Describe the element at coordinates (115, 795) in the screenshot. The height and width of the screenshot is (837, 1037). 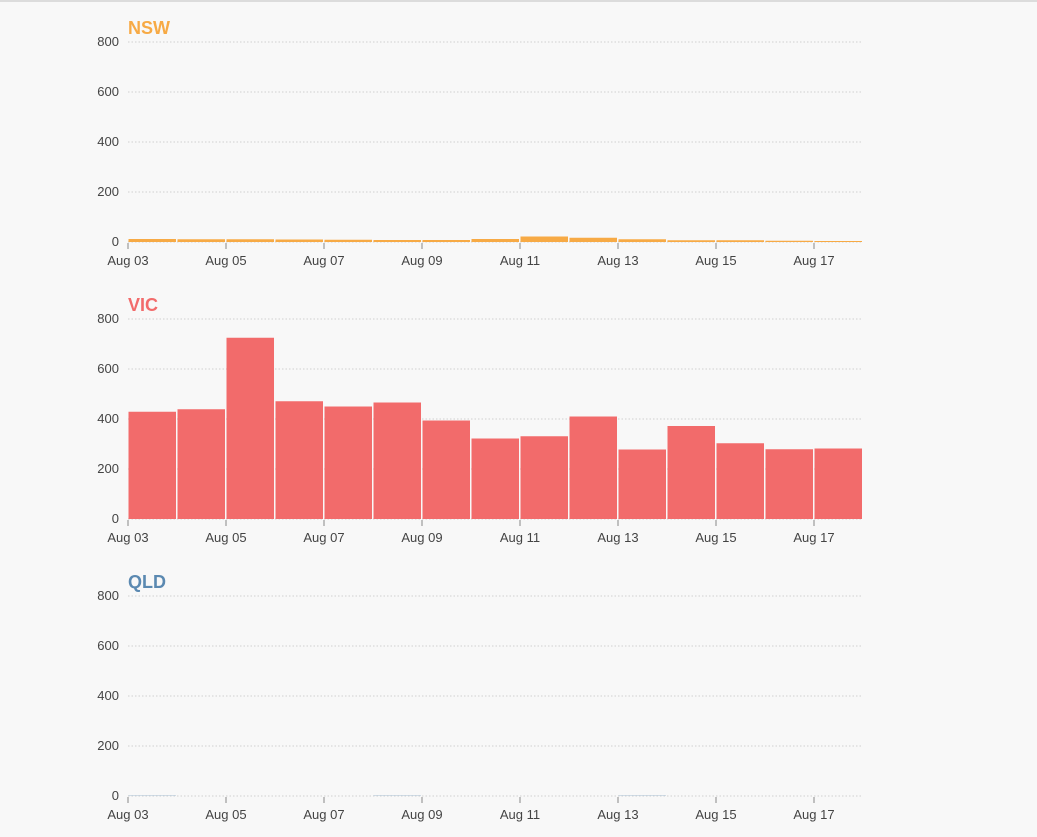
I see `qld-y-tick-label: 0` at that location.